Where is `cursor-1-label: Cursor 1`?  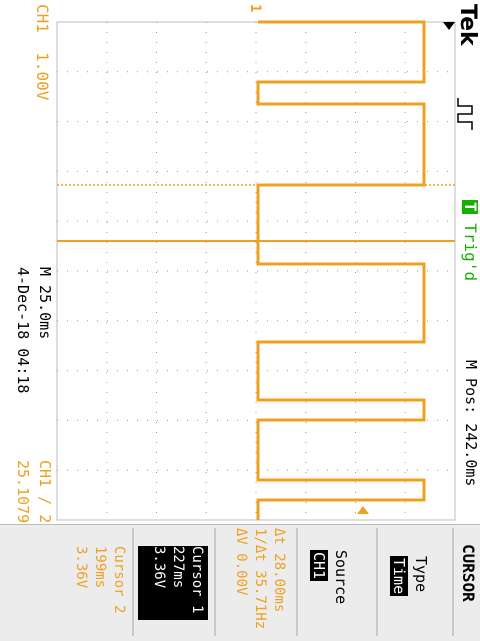
cursor-1-label: Cursor 1 is located at coordinates (197, 580).